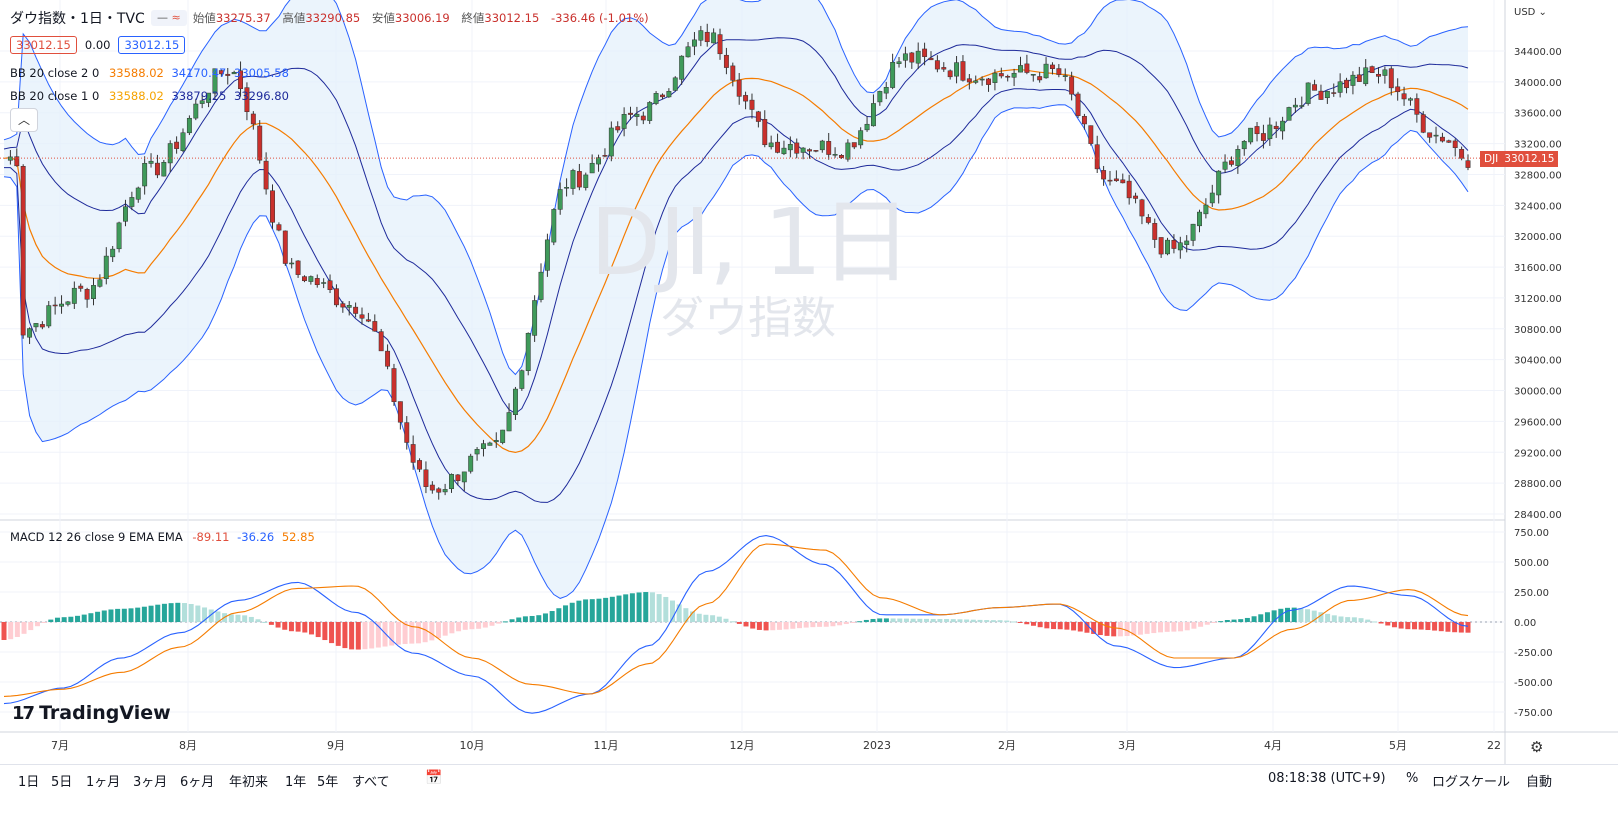 This screenshot has width=1618, height=827. Describe the element at coordinates (249, 782) in the screenshot. I see `range-button-5: 年初来` at that location.